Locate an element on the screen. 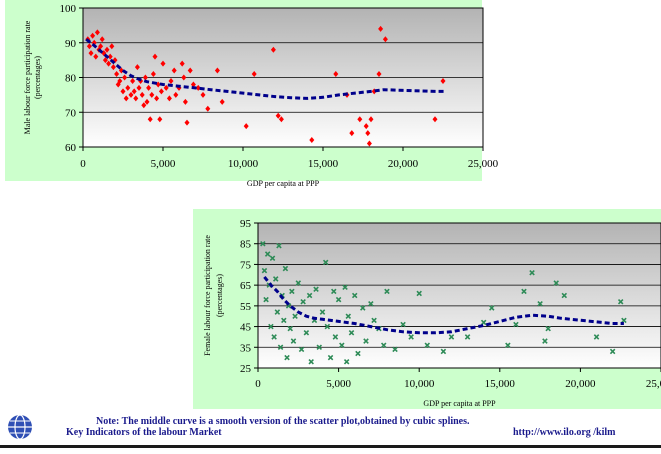 This screenshot has height=454, width=661. footer-source: Key Indicators of the labour Market is located at coordinates (144, 432).